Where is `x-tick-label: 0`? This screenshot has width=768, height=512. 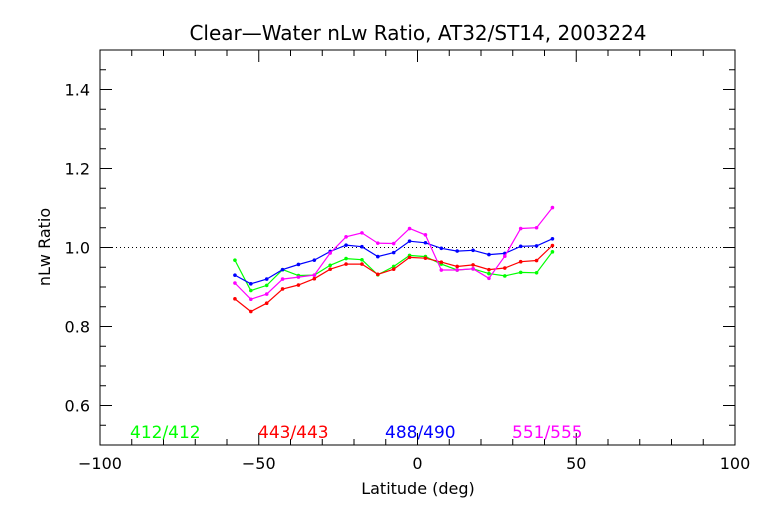
x-tick-label: 0 is located at coordinates (417, 463).